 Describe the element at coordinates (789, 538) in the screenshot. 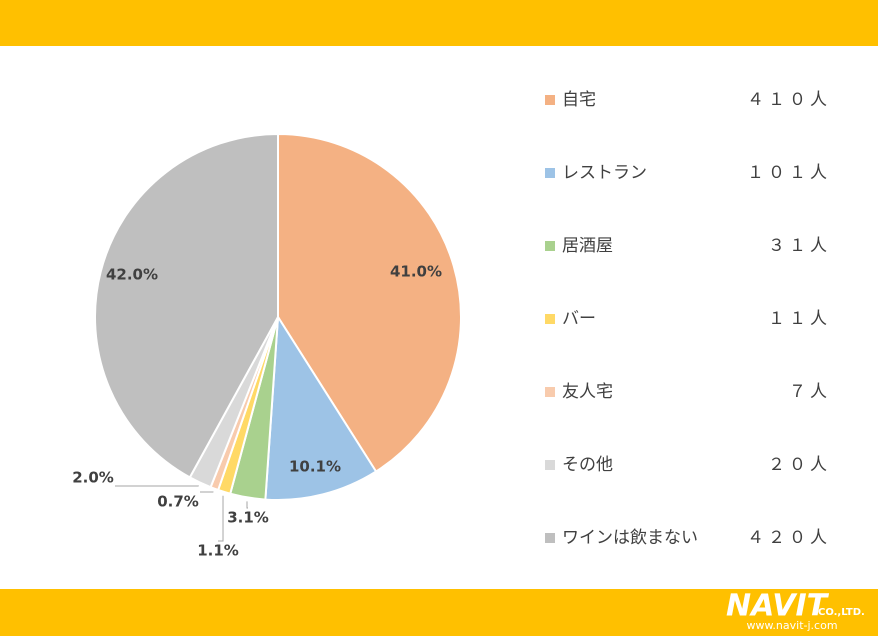

I see `count-label: ４２０人` at that location.